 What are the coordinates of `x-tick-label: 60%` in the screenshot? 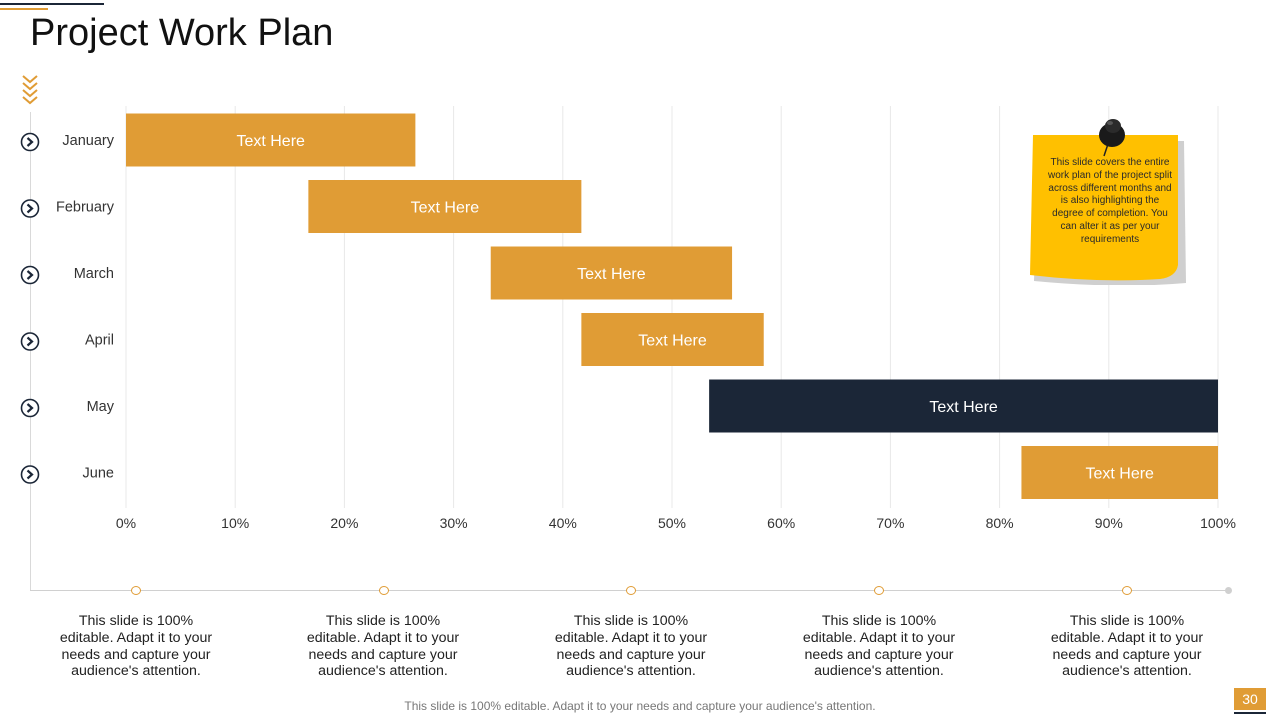 It's located at (781, 523).